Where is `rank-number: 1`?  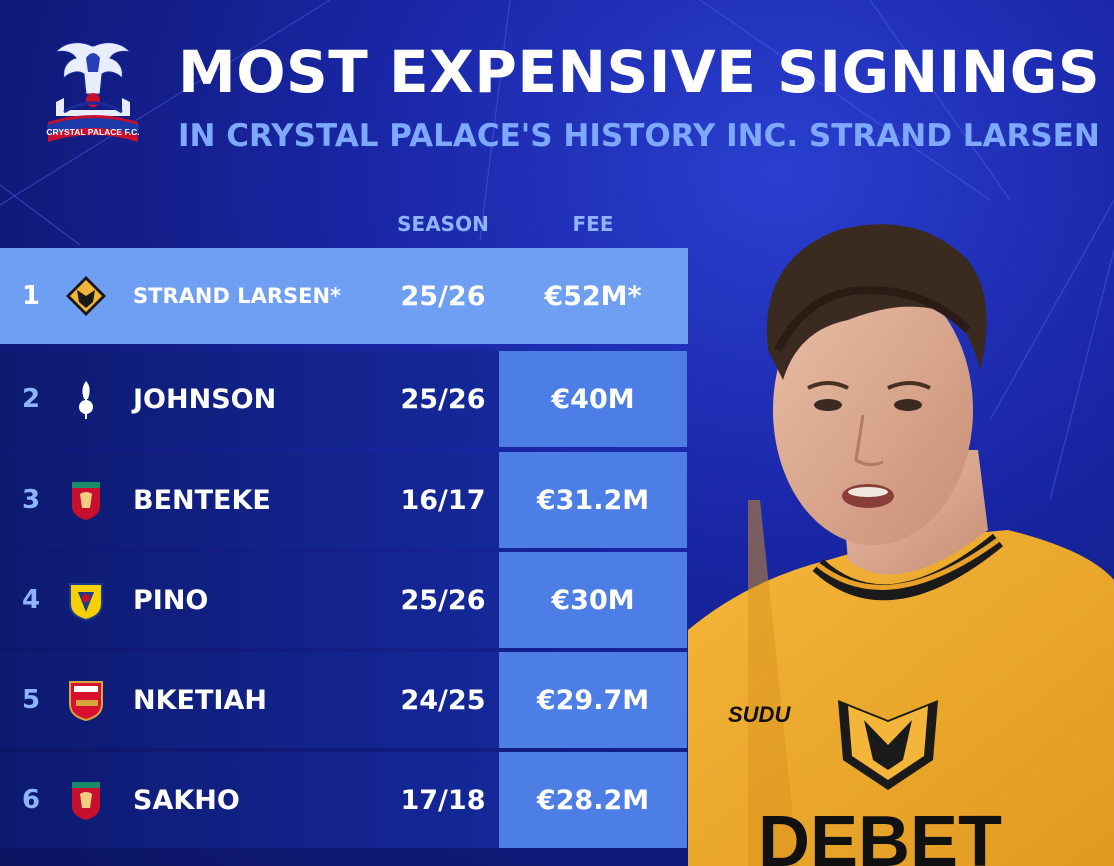 rank-number: 1 is located at coordinates (31, 296).